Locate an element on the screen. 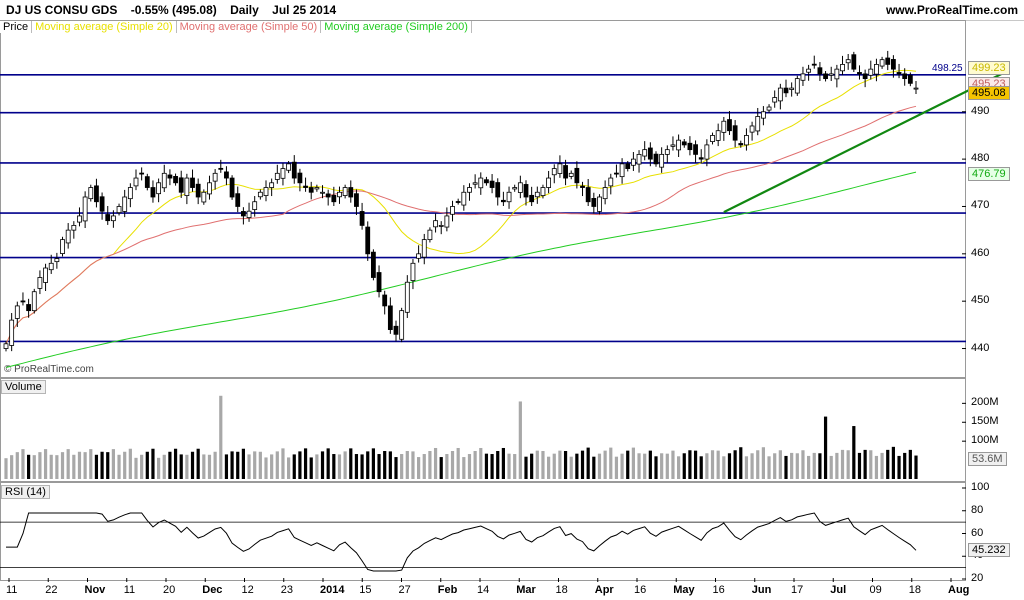  legend-ma50: Moving average (Simple 50) is located at coordinates (249, 27).